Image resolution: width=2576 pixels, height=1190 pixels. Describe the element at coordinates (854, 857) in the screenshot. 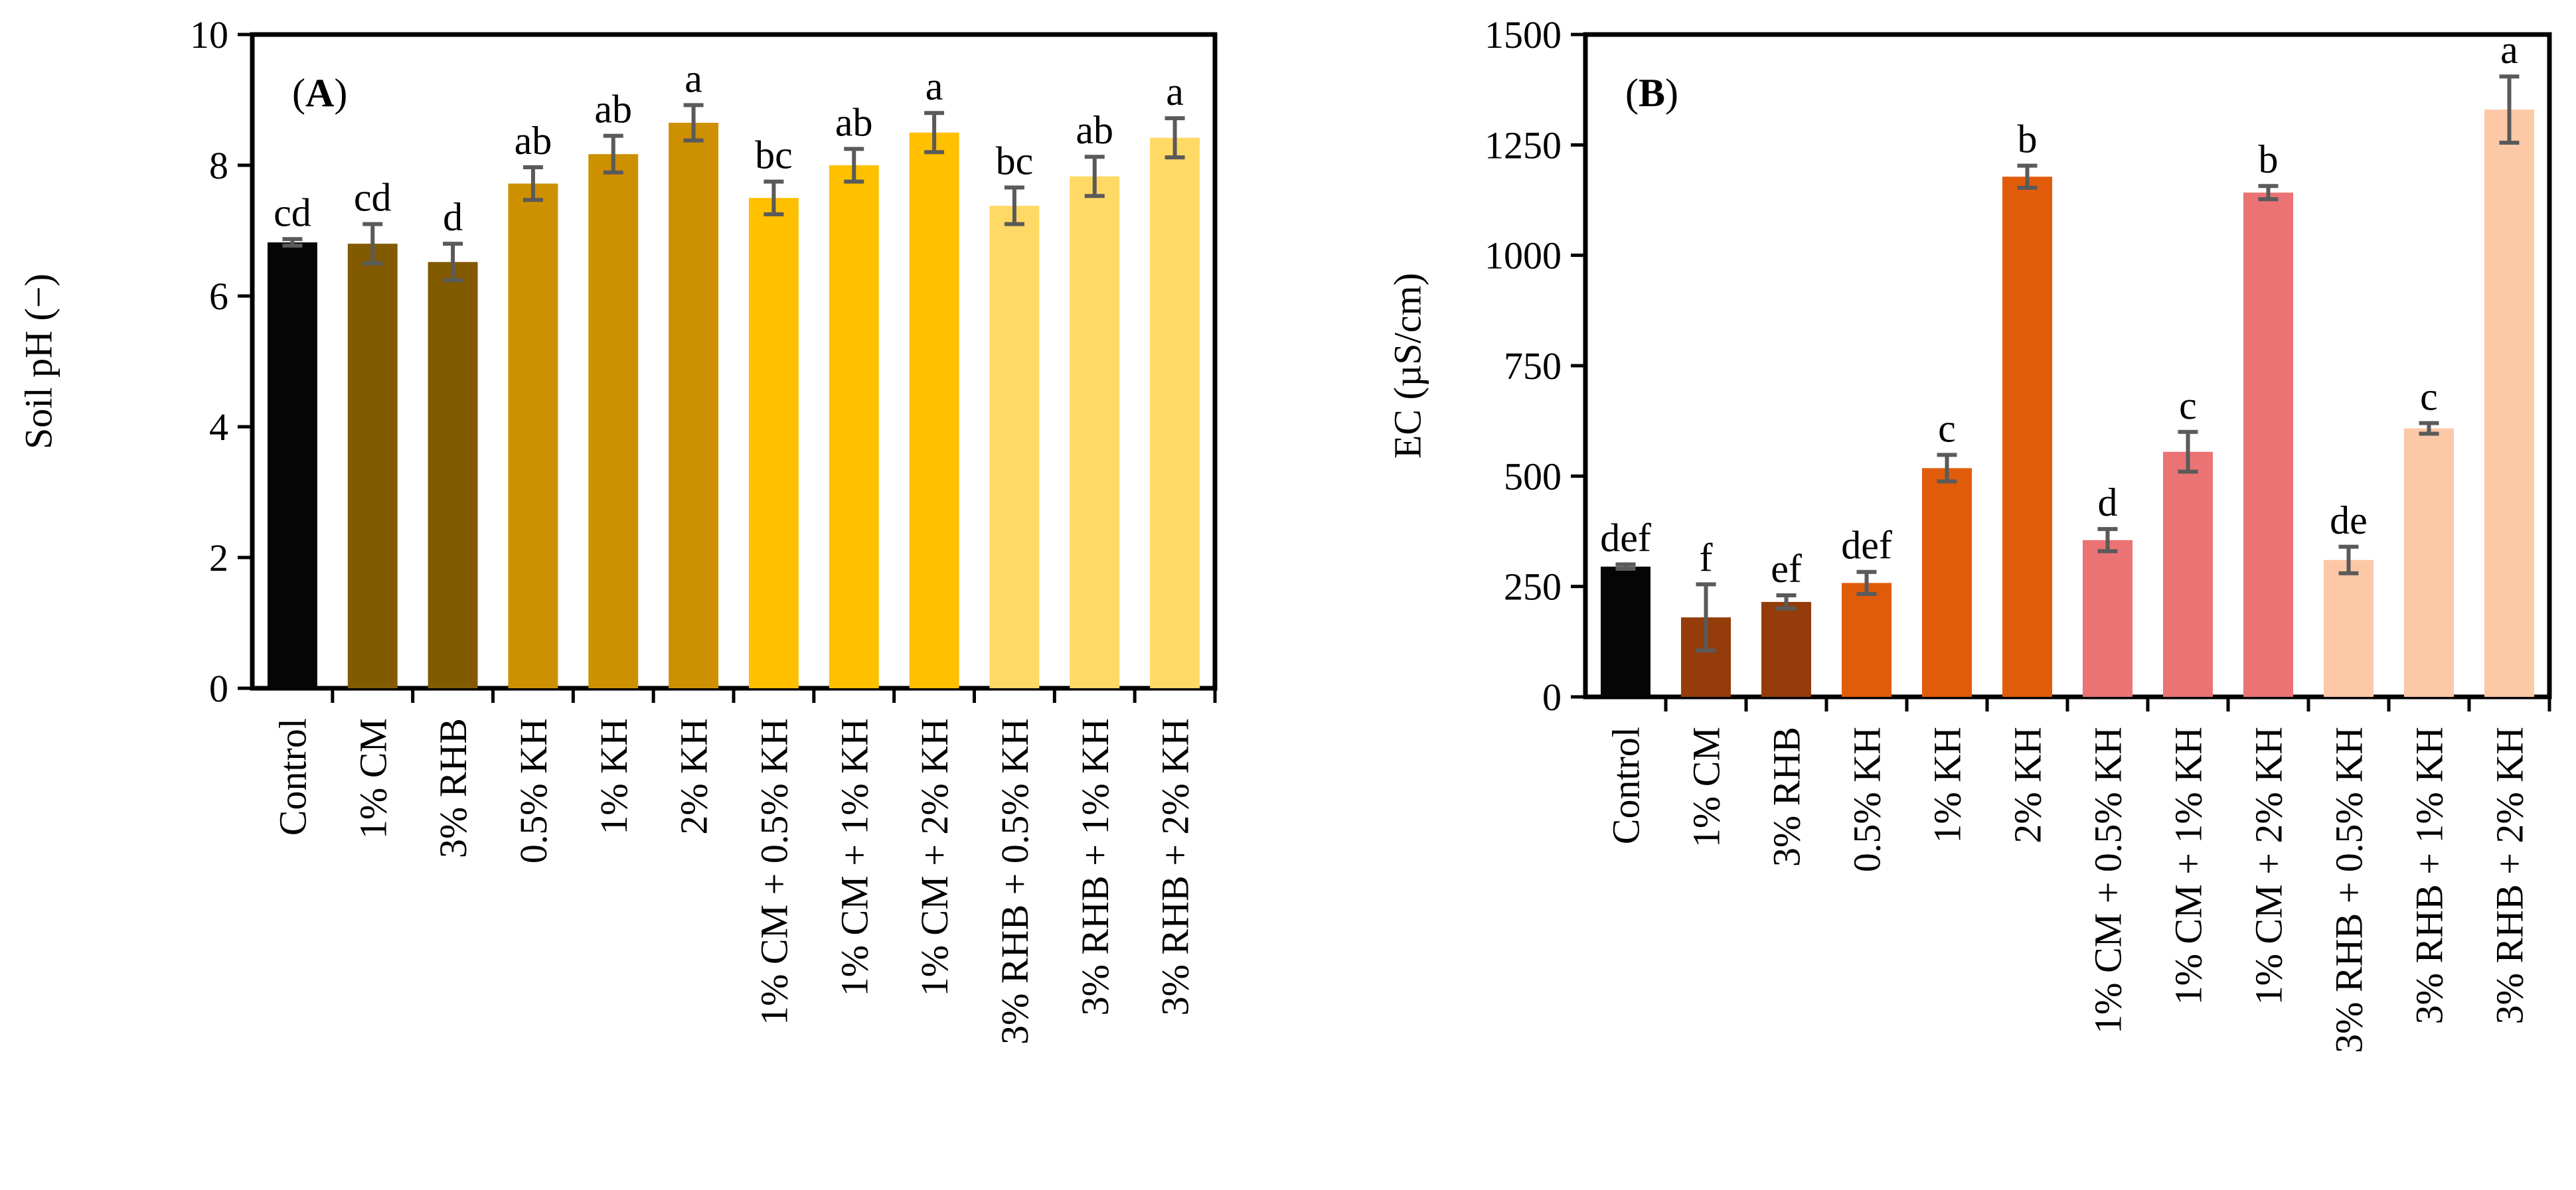

I see `category-label-8: 1% CM + 1% KH` at that location.